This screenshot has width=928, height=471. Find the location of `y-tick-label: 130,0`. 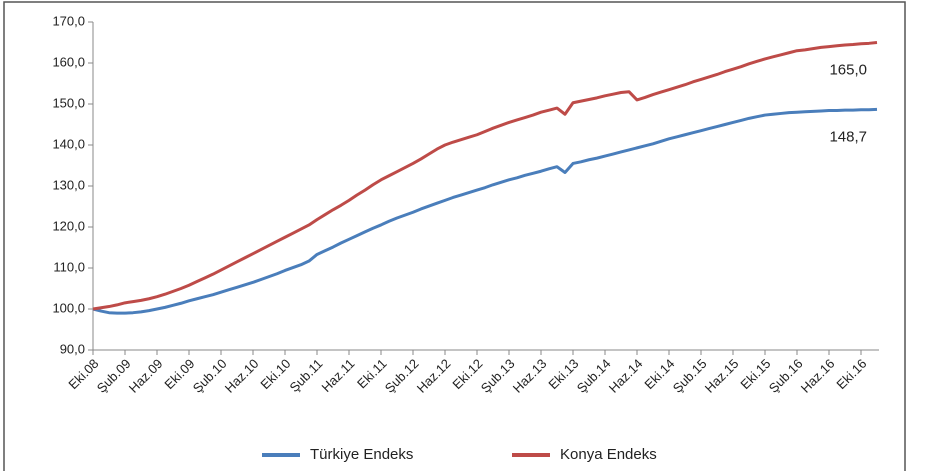

y-tick-label: 130,0 is located at coordinates (68, 184).